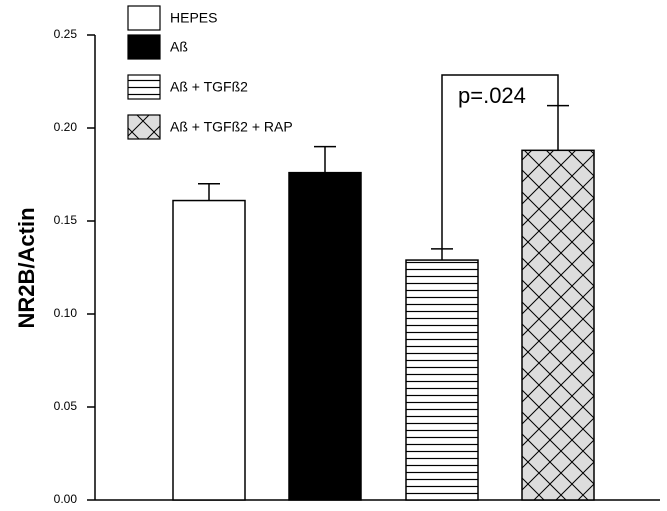 The image size is (667, 511). What do you see at coordinates (500, 161) in the screenshot?
I see `significance-bracket` at bounding box center [500, 161].